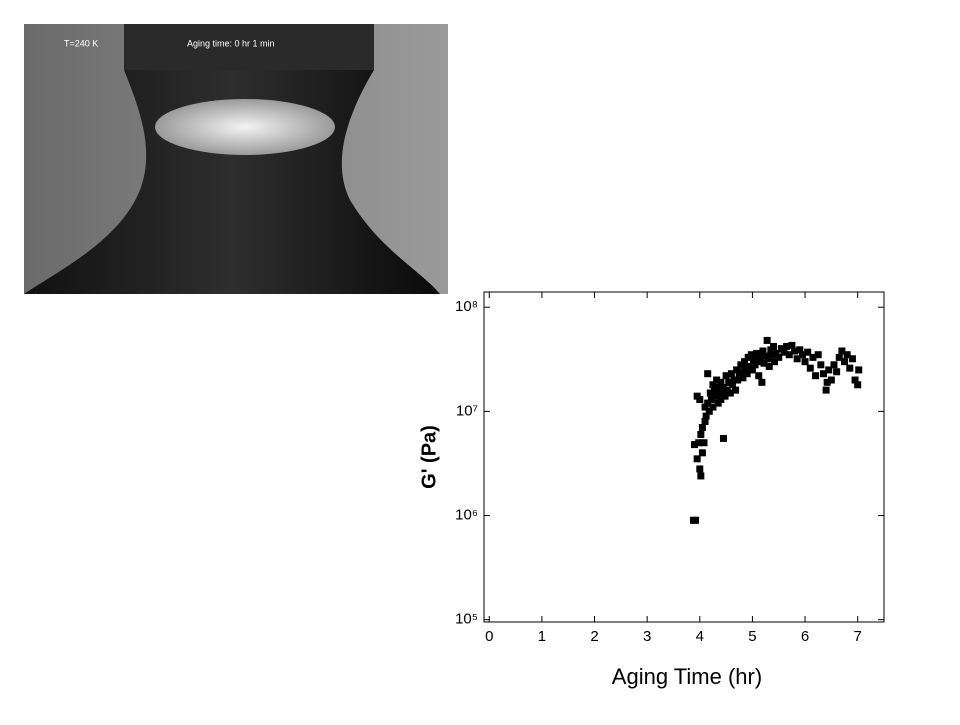 The width and height of the screenshot is (960, 725). I want to click on x-tick-label: 5, so click(752, 636).